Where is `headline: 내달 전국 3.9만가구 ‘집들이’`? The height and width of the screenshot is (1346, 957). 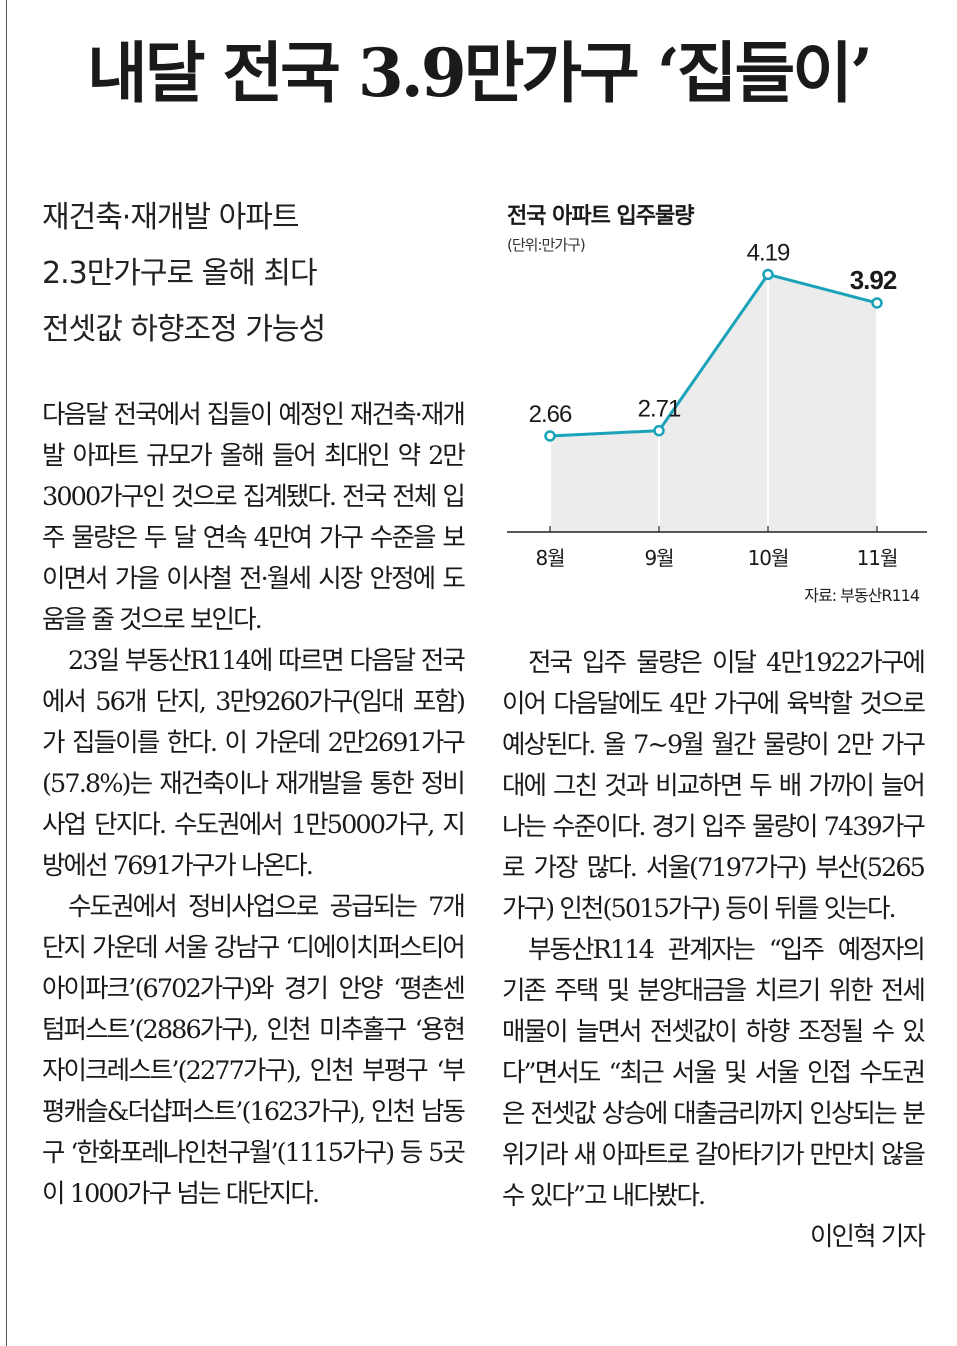
headline: 내달 전국 3.9만가구 ‘집들이’ is located at coordinates (480, 73).